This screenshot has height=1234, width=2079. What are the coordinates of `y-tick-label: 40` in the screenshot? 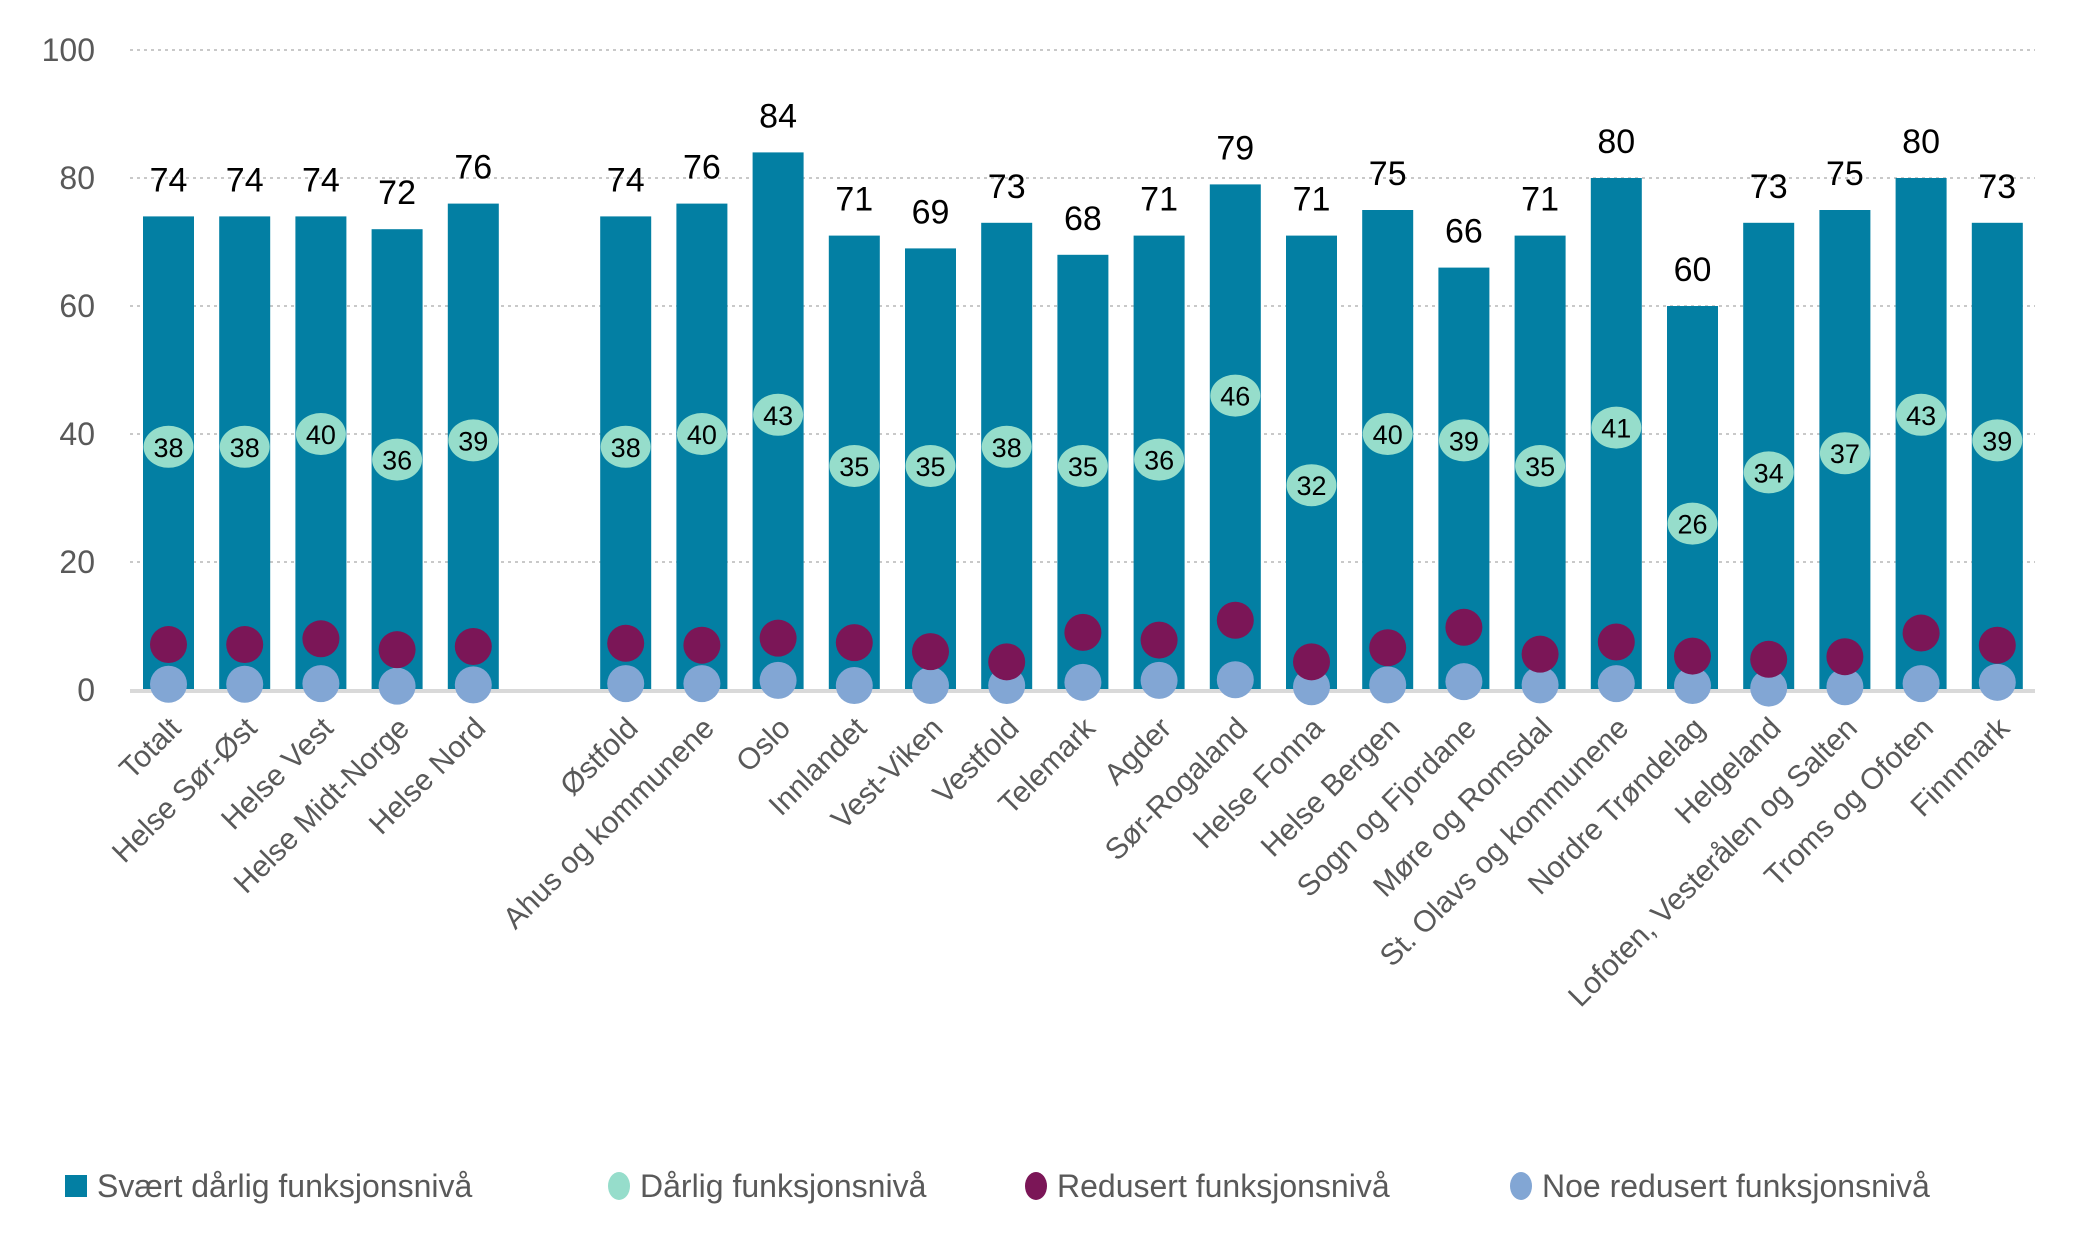 It's located at (77, 434).